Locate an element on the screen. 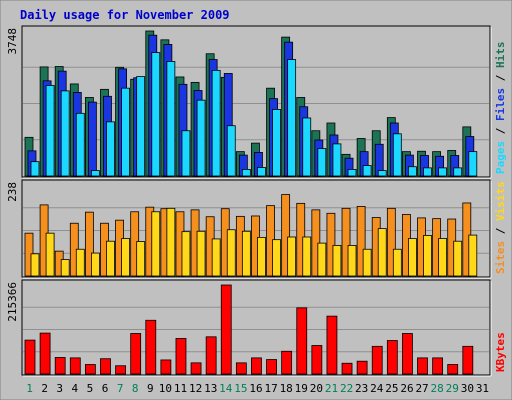  bar-sites-day-9: Sites 9: 168 is located at coordinates (156, 244).